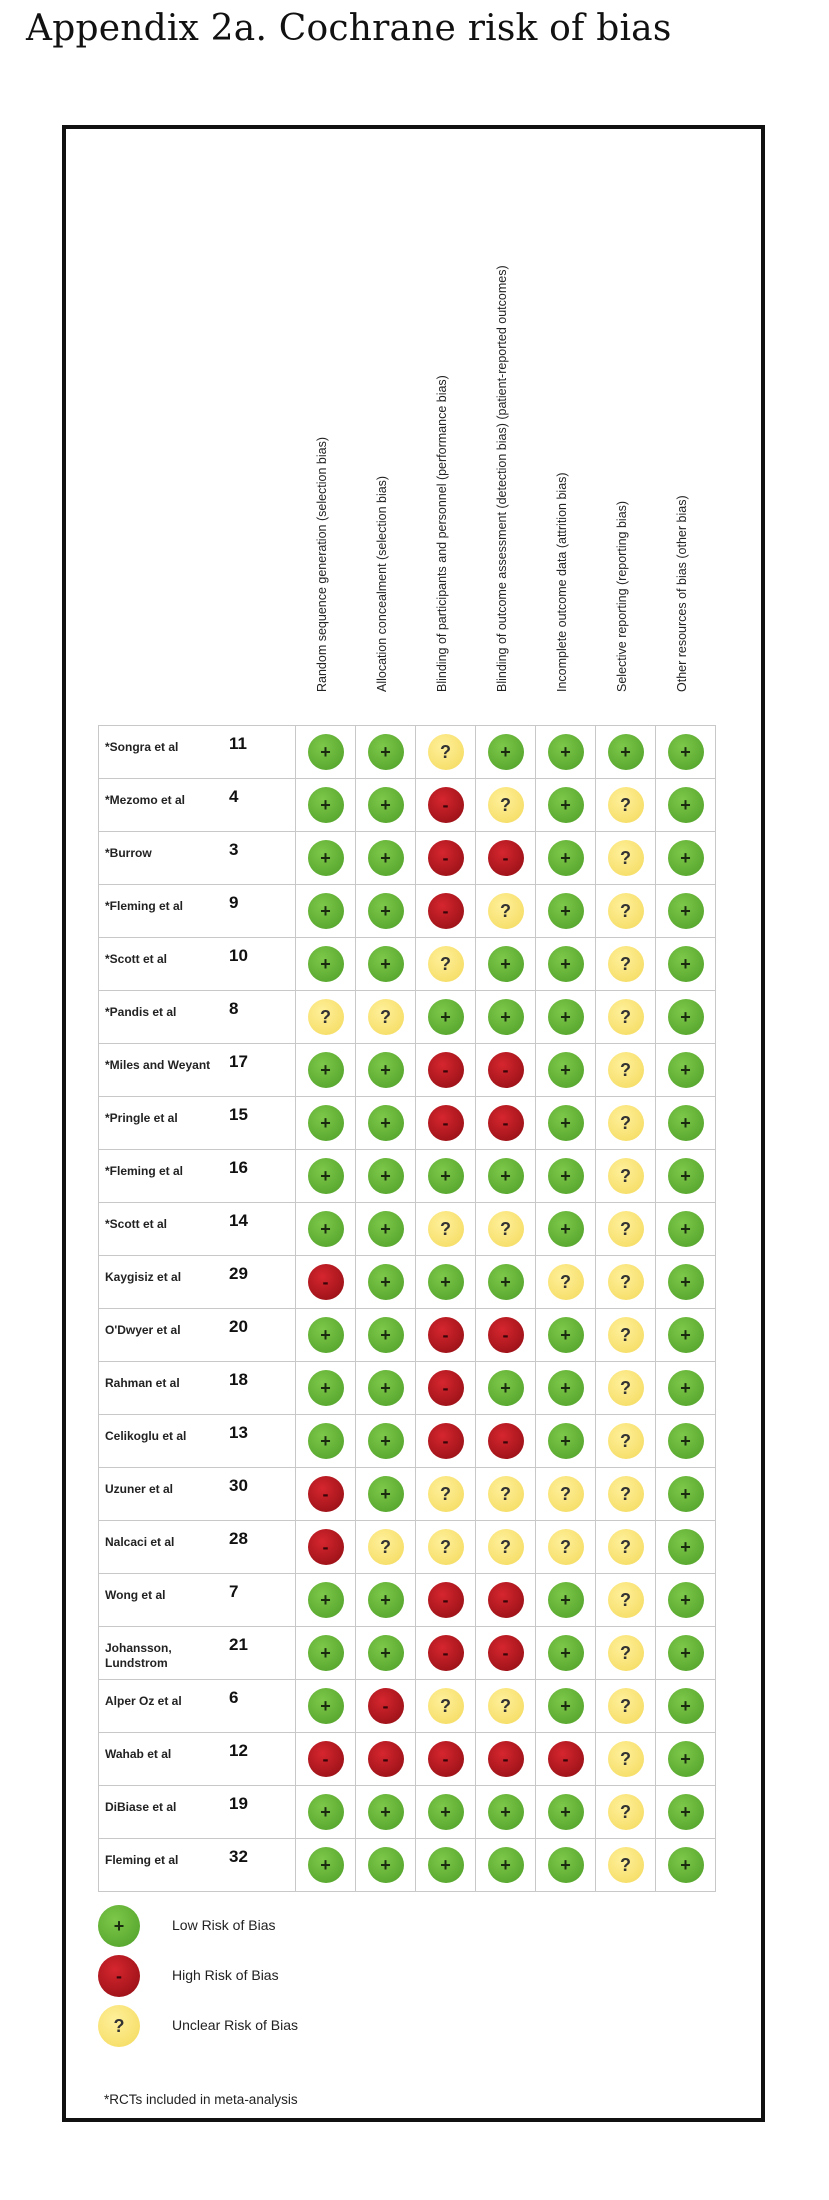 This screenshot has width=829, height=2200. I want to click on reference-number: 18, so click(238, 1379).